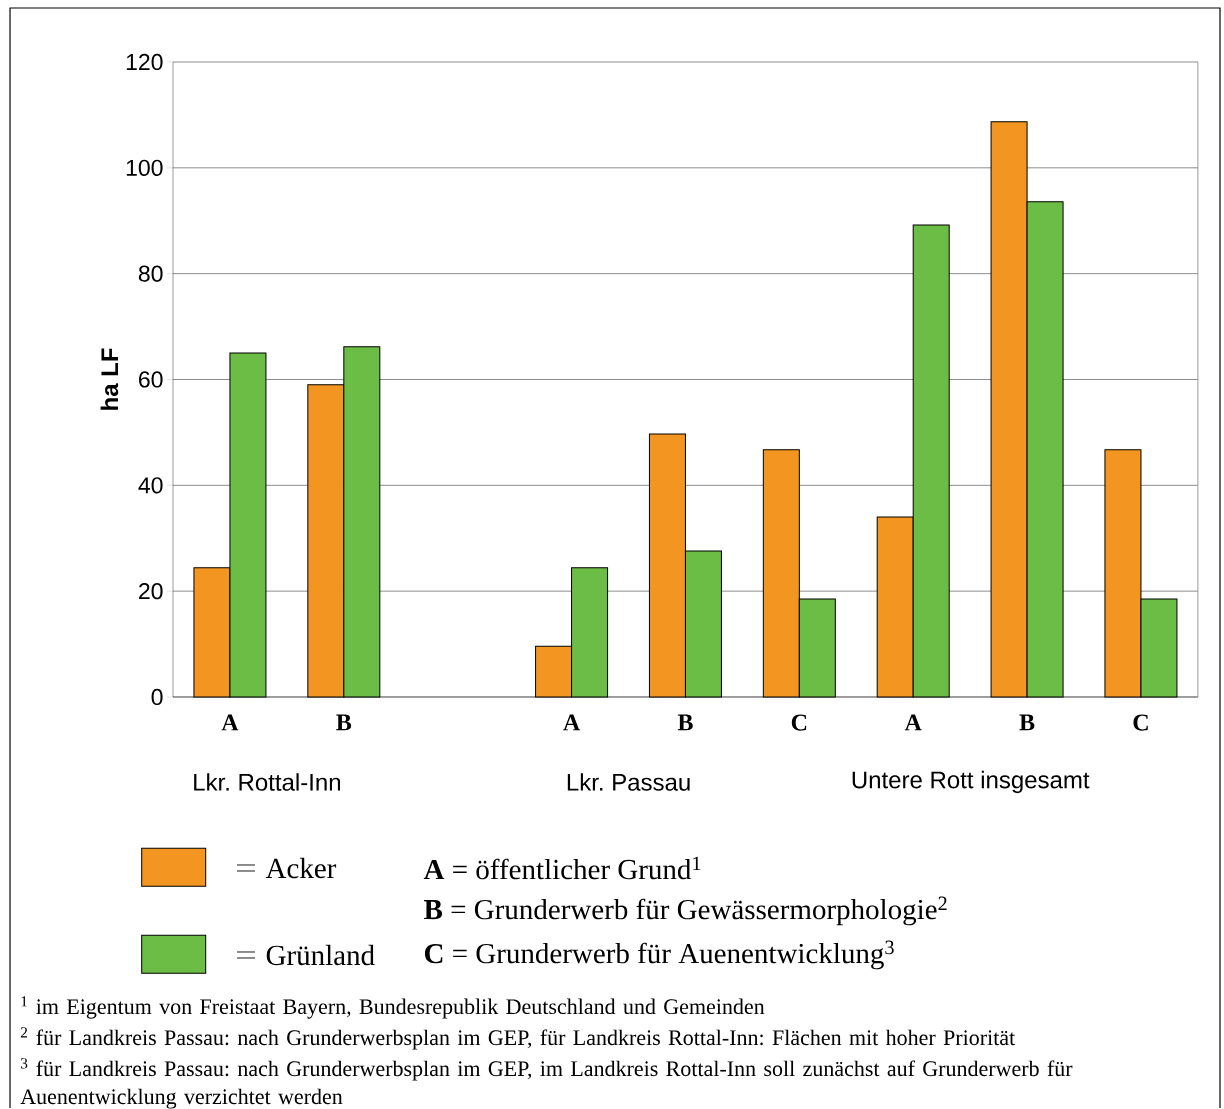  Describe the element at coordinates (144, 168) in the screenshot. I see `y-tick-label: 100` at that location.